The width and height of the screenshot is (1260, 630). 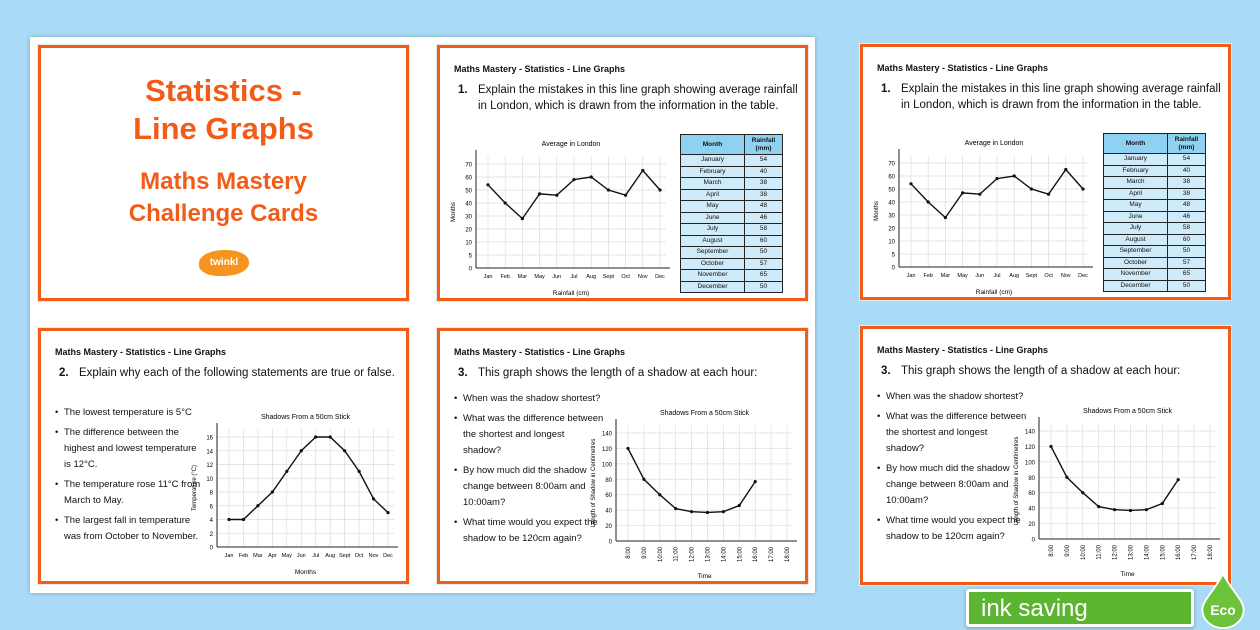 I want to click on y-tick-label: 12, so click(x=209, y=466).